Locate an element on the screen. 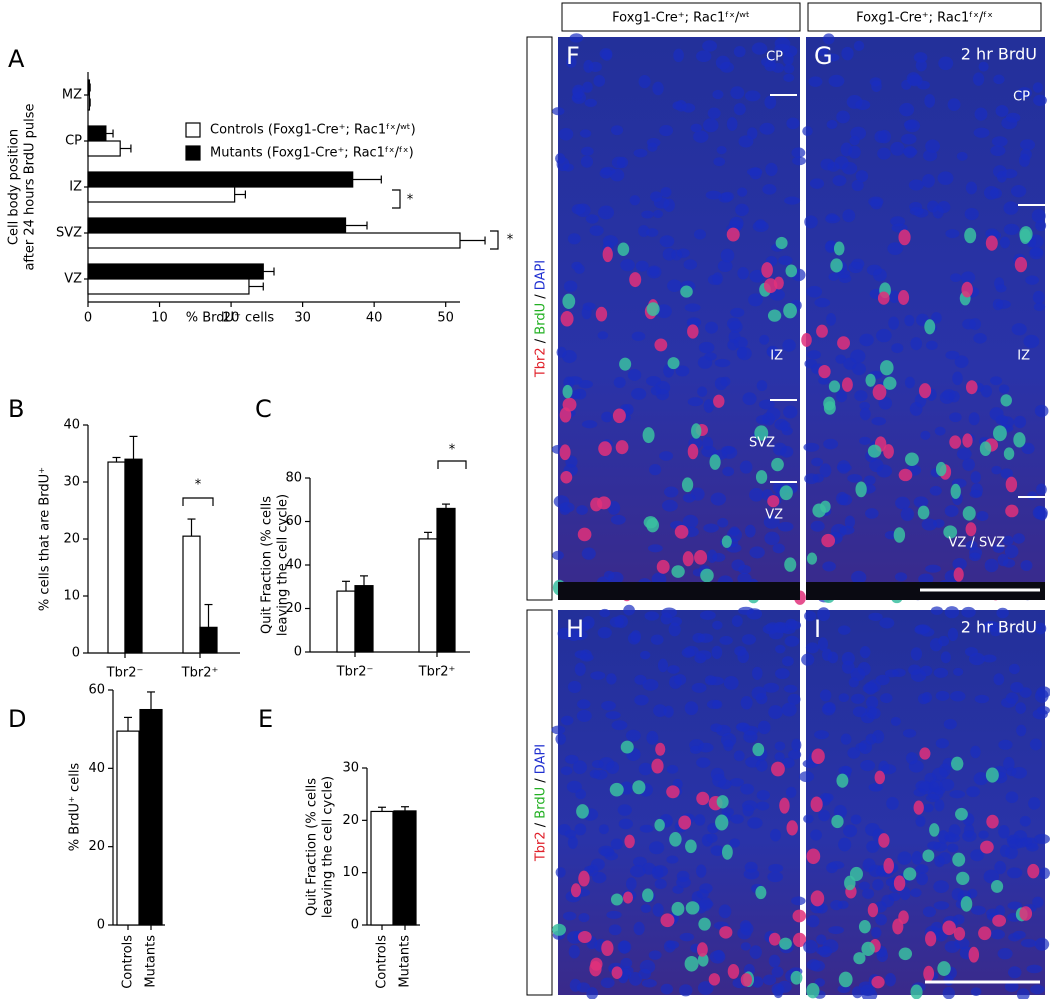 The height and width of the screenshot is (999, 1050). stain-name: BrdU is located at coordinates (540, 319).